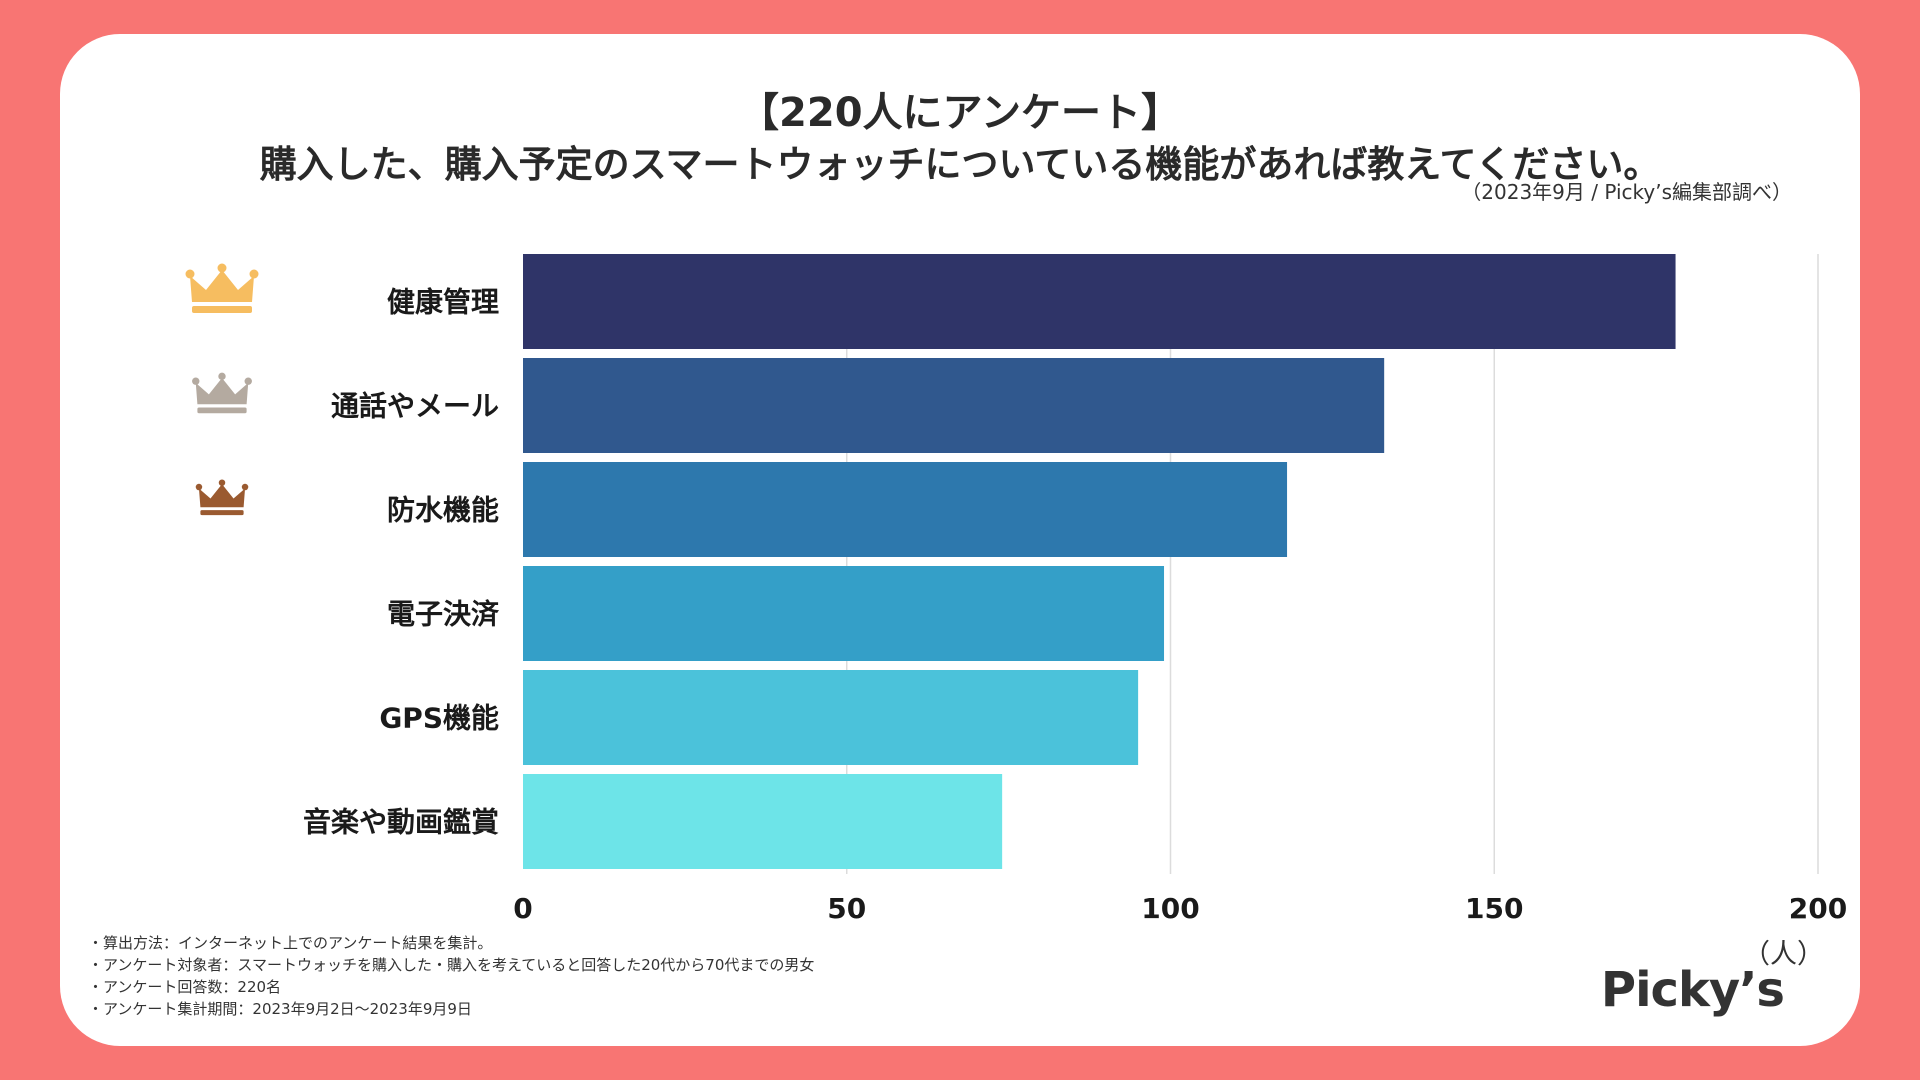 The height and width of the screenshot is (1080, 1920). What do you see at coordinates (1494, 908) in the screenshot?
I see `x-tick-label: 150` at bounding box center [1494, 908].